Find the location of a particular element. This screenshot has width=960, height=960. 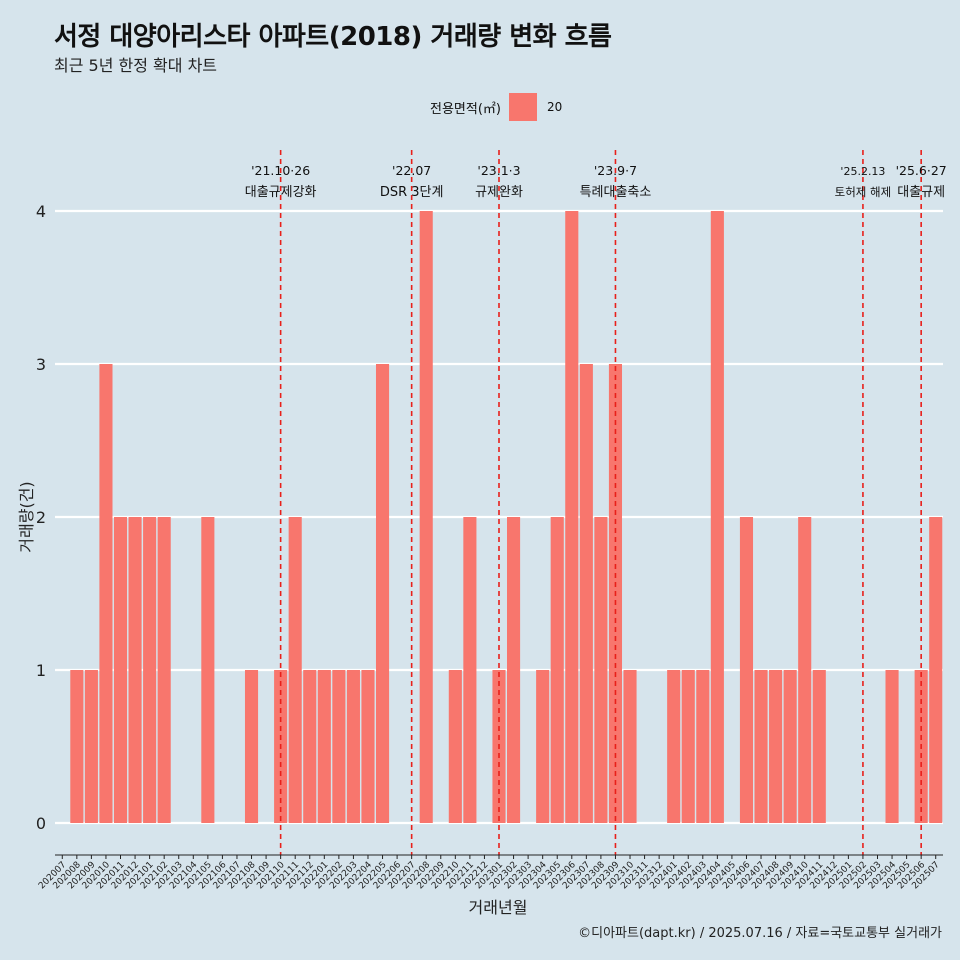

y-tick-label: 0 is located at coordinates (41, 823).